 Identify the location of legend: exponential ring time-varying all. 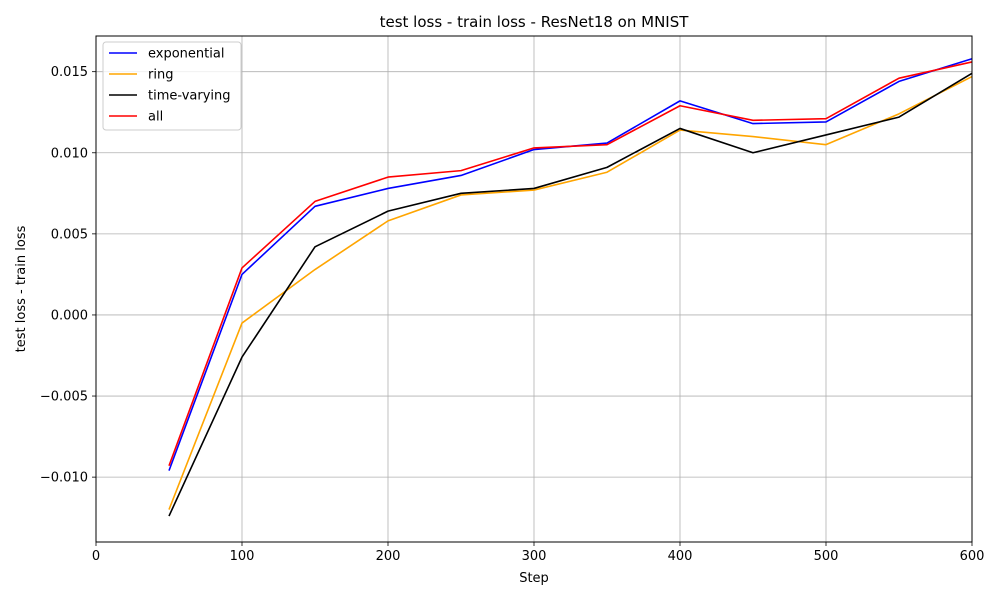
(172, 86).